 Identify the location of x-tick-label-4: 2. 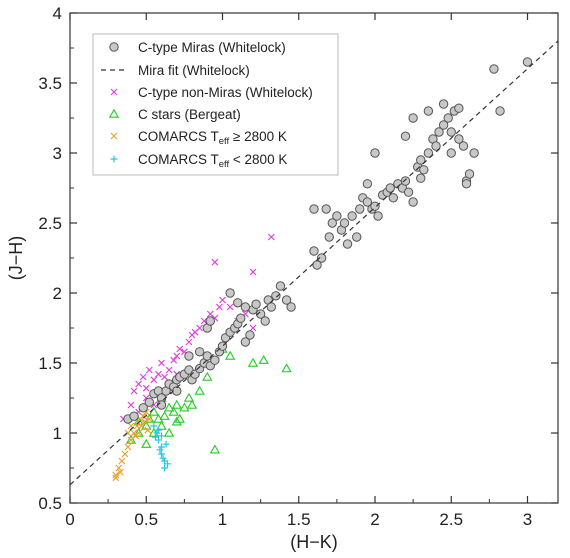
(374, 519).